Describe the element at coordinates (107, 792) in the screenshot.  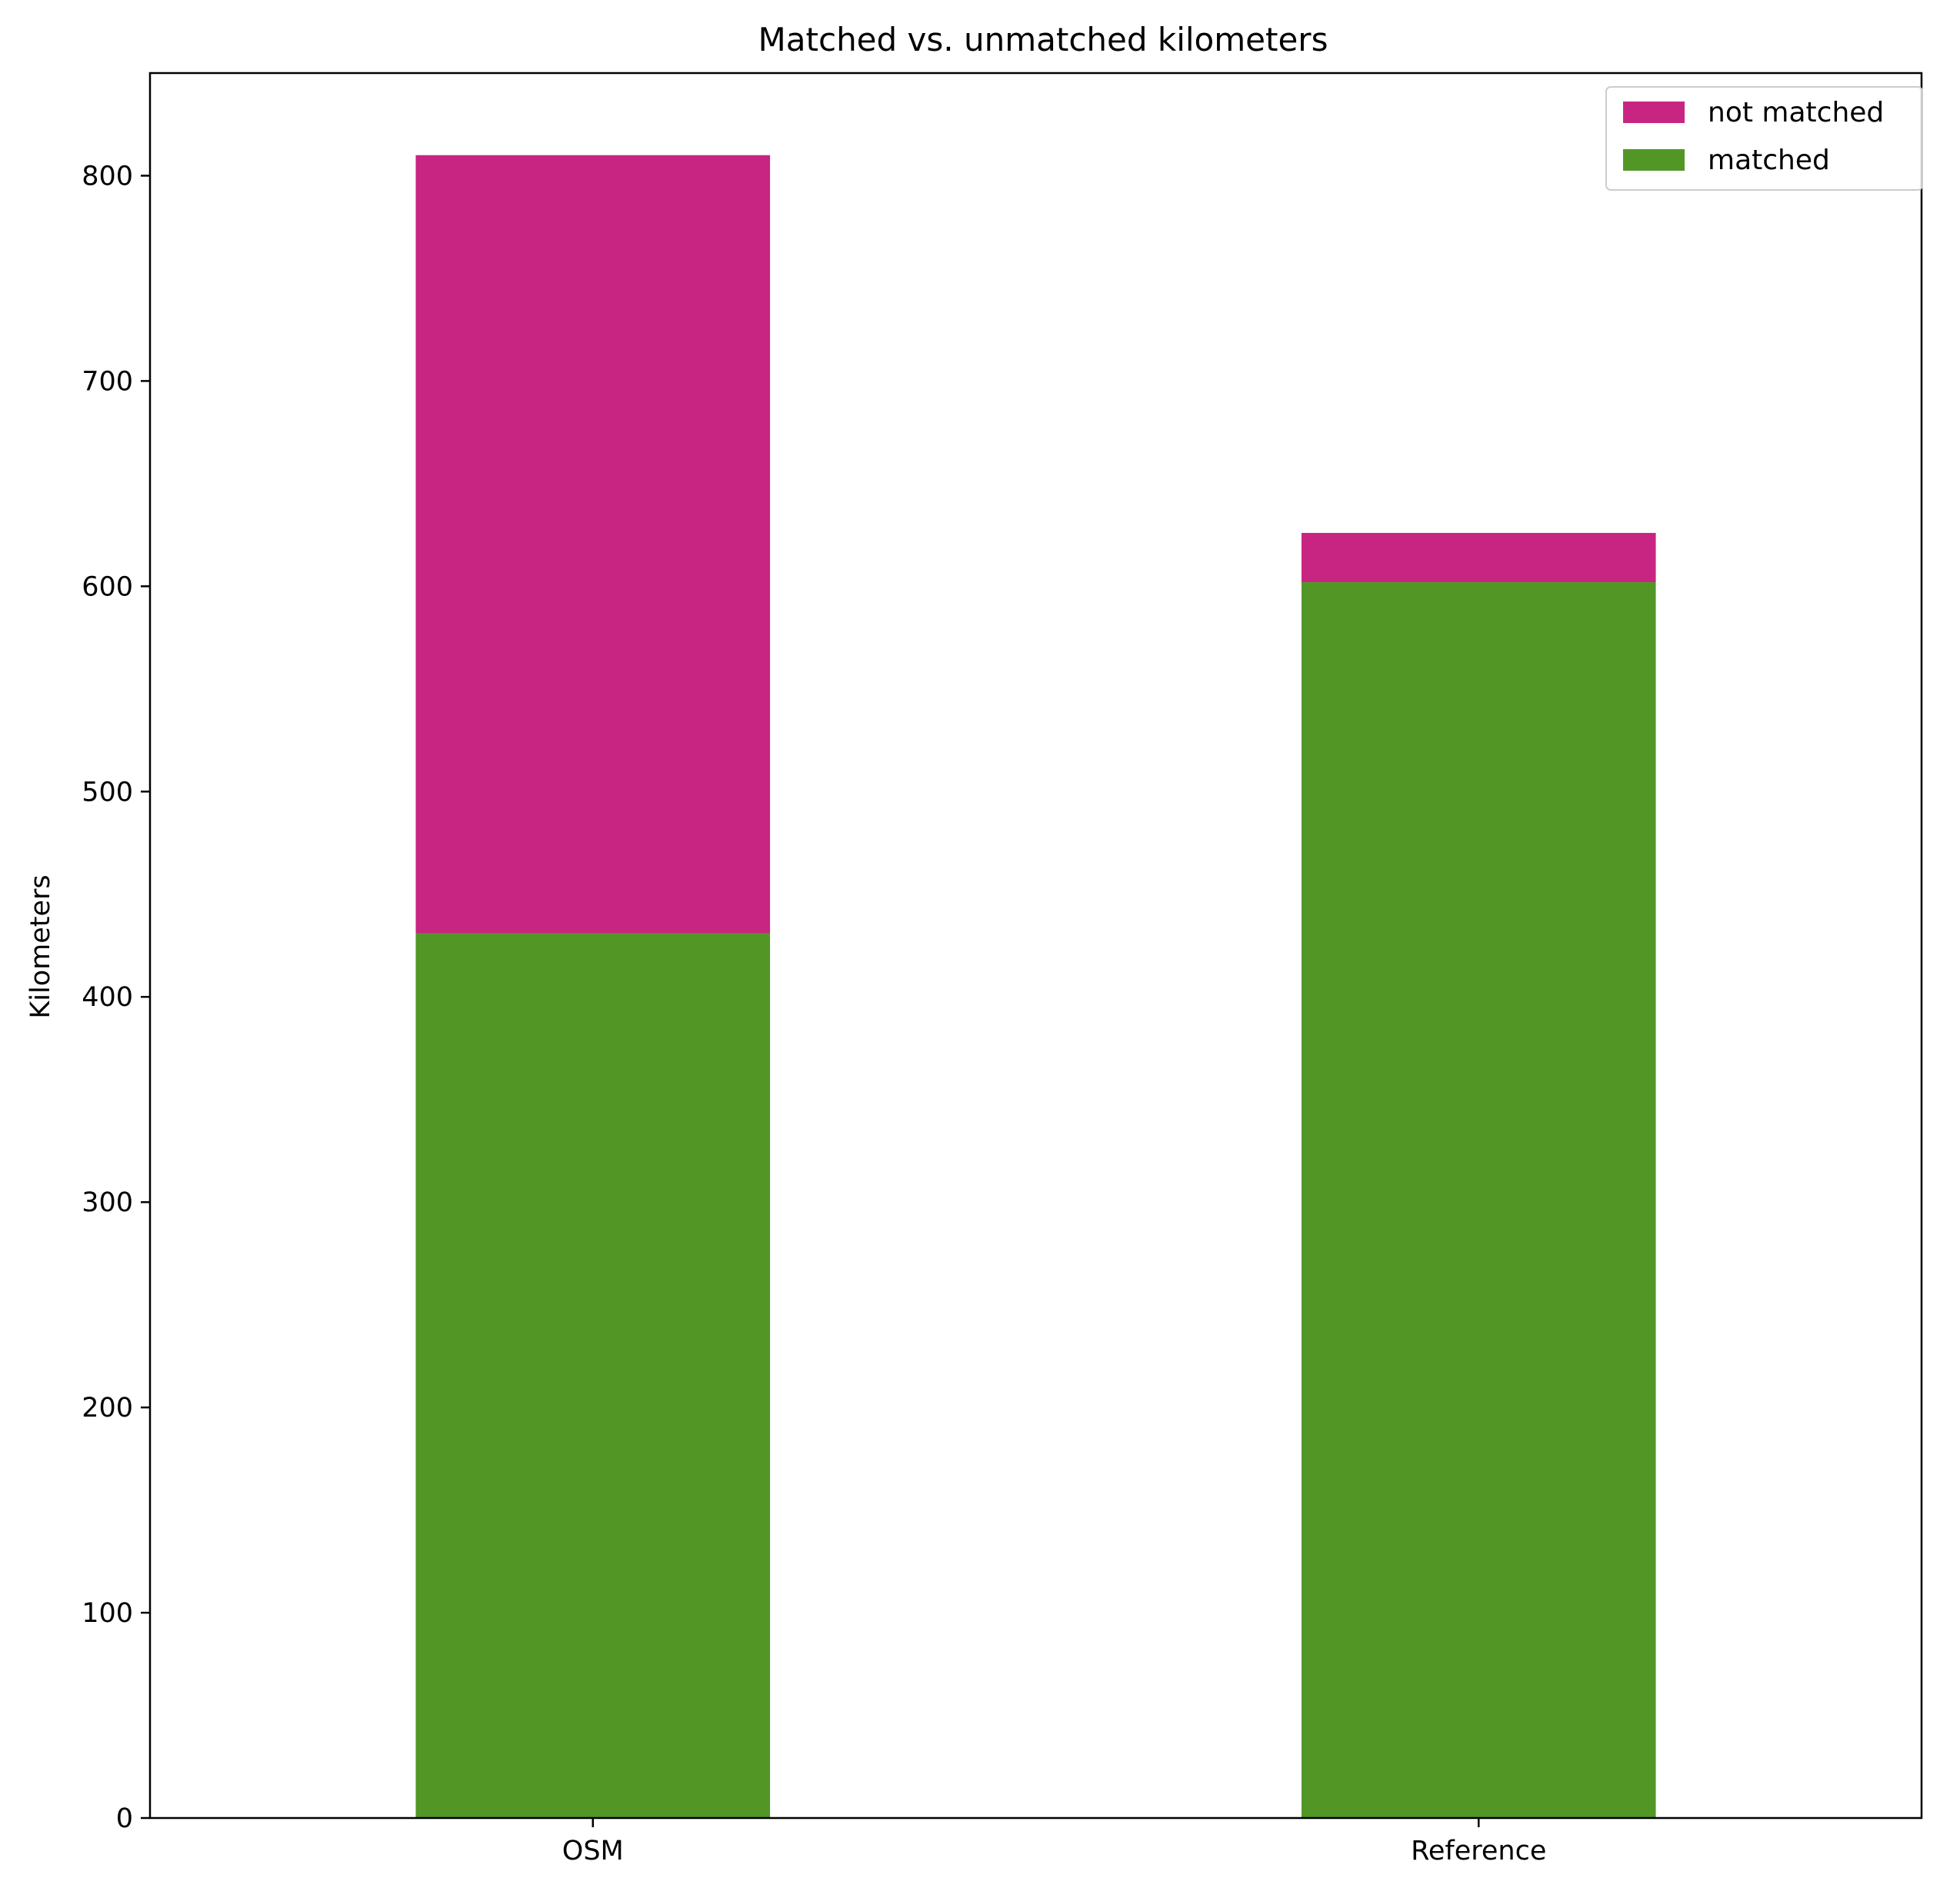
I see `y-tick-label: 500` at that location.